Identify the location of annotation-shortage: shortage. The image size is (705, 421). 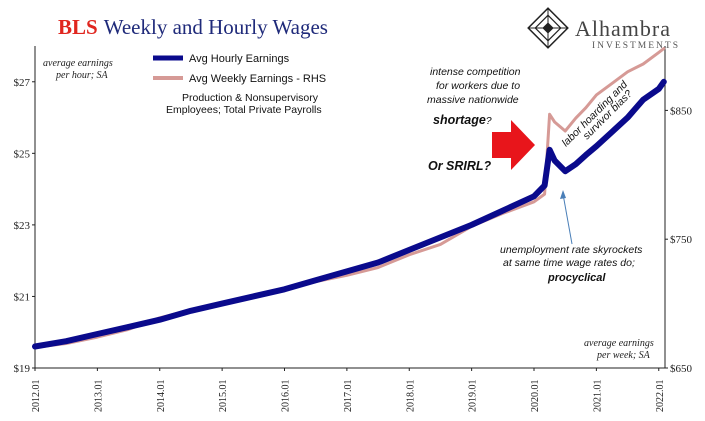
(459, 120).